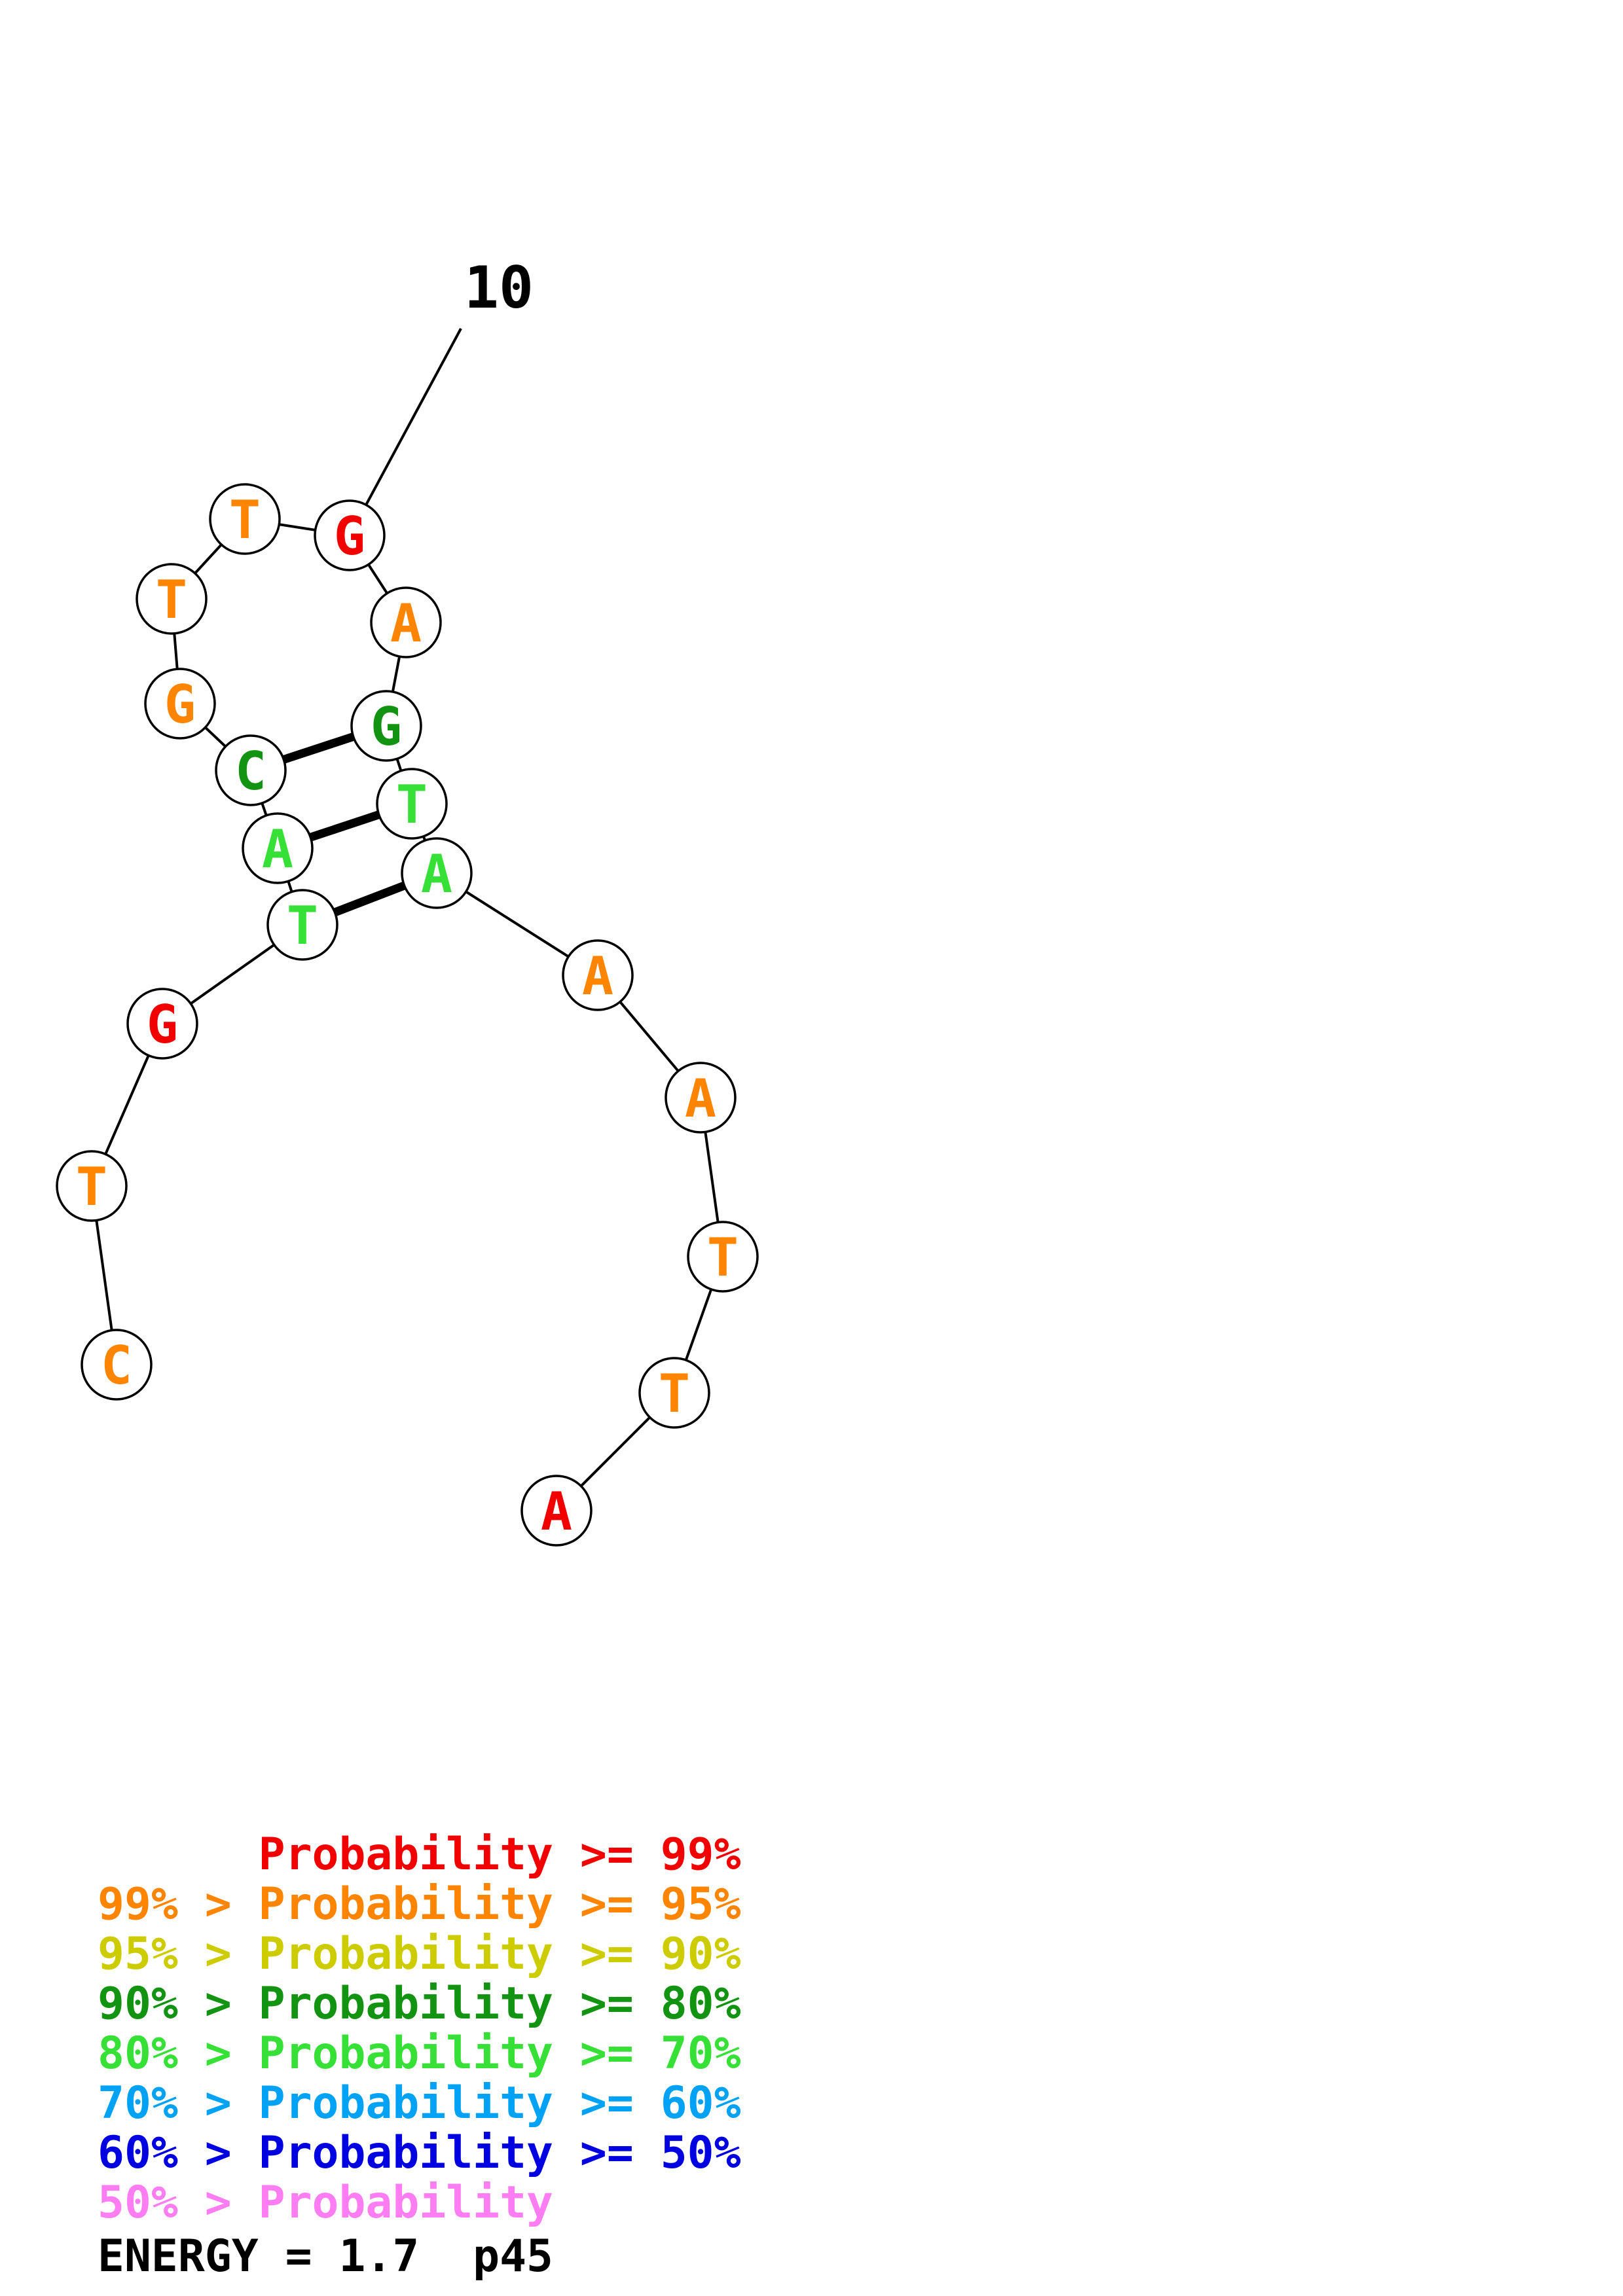 The height and width of the screenshot is (2296, 1623). I want to click on nucleotide-11-A: A, so click(406, 622).